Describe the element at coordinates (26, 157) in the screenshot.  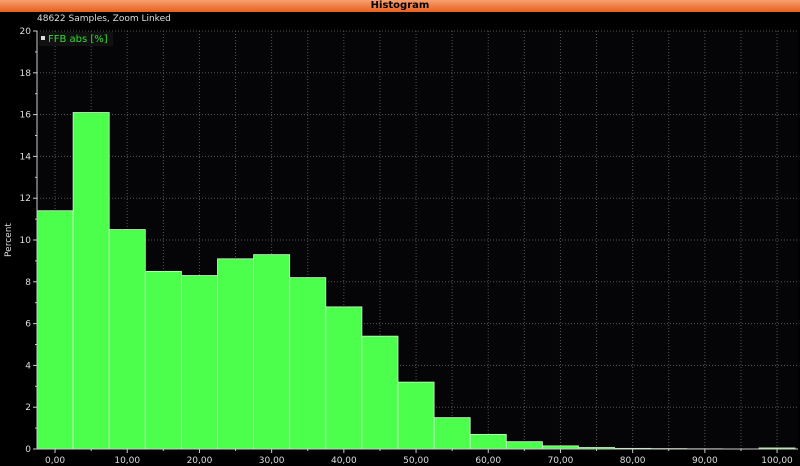
I see `y-tick-label: 14` at that location.